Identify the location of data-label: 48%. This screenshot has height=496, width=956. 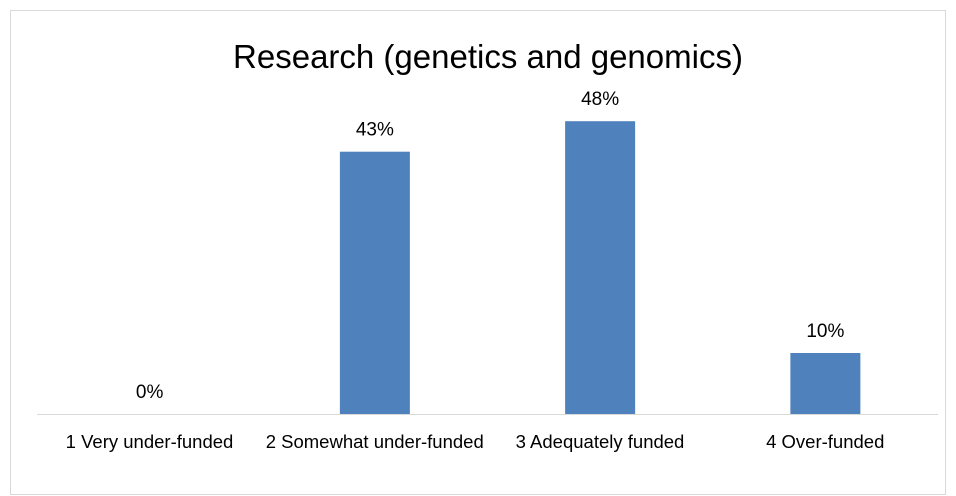
(600, 99).